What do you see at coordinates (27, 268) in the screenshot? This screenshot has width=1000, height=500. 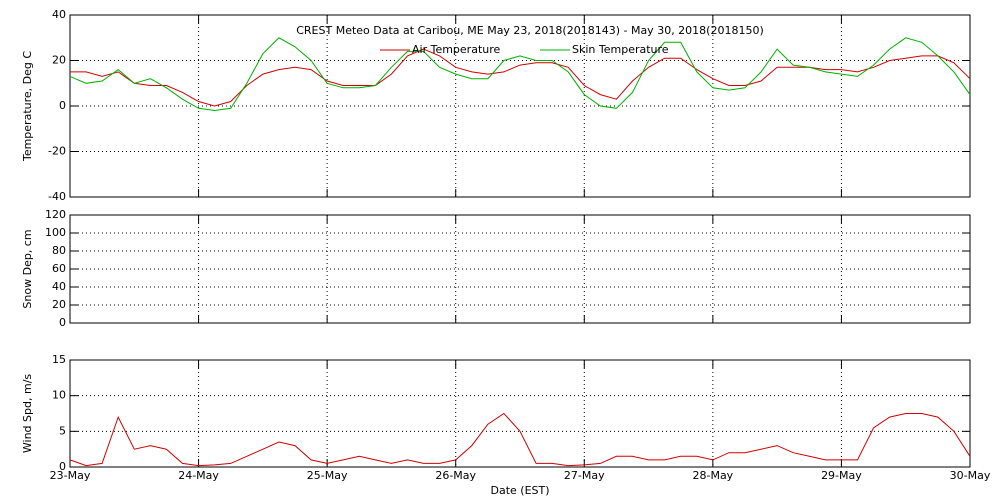 I see `y-axis-label: Snow Dep, cm` at bounding box center [27, 268].